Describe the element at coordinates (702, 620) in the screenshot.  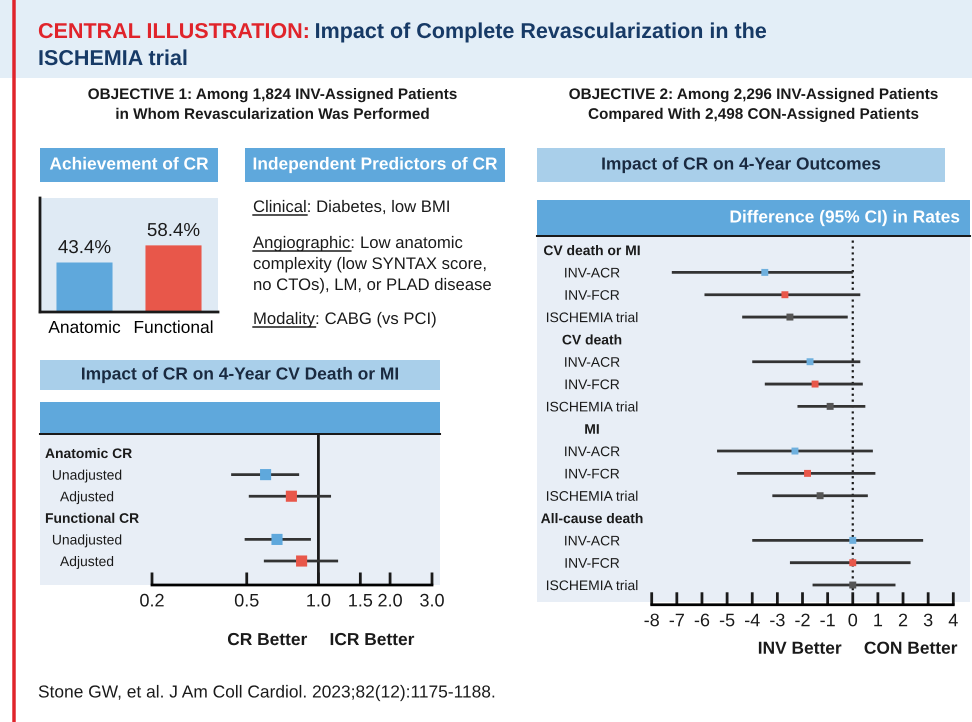
I see `x-tick-label: -6` at that location.